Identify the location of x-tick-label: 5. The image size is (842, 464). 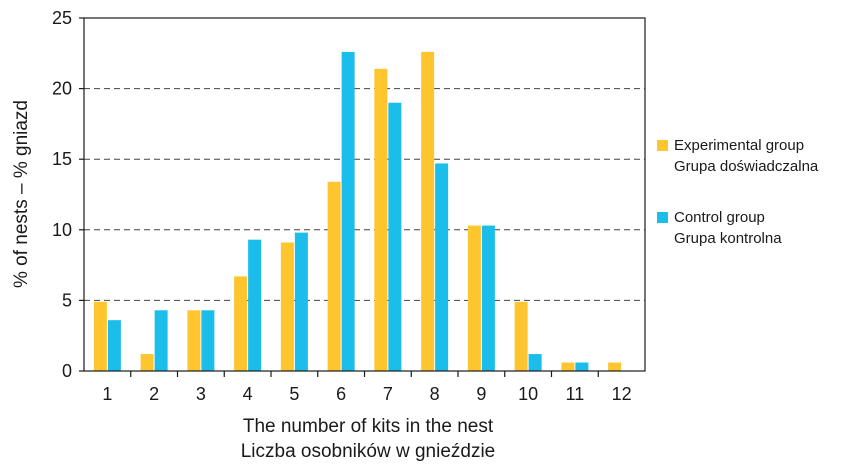
(294, 394).